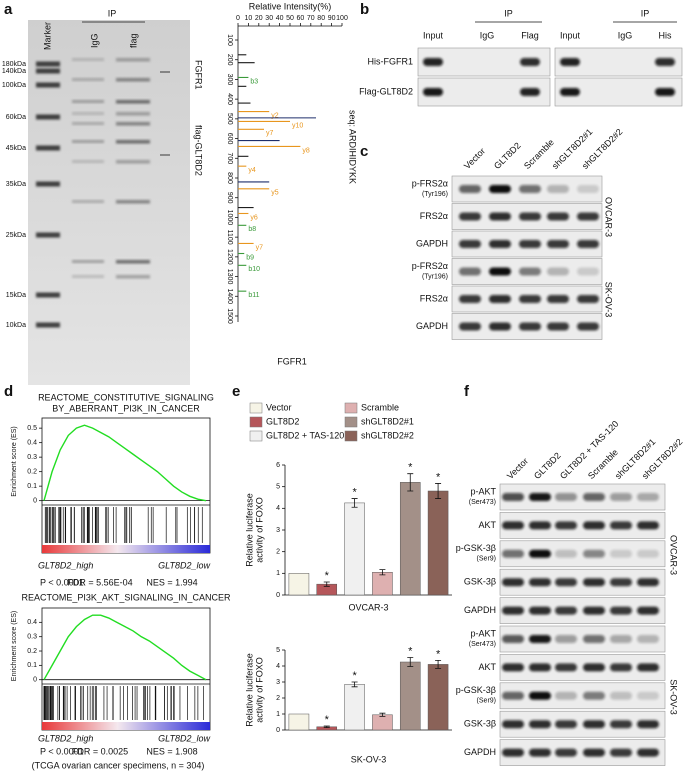 The image size is (685, 773). I want to click on legend-label: GLT8D2 + TAS-120, so click(305, 435).